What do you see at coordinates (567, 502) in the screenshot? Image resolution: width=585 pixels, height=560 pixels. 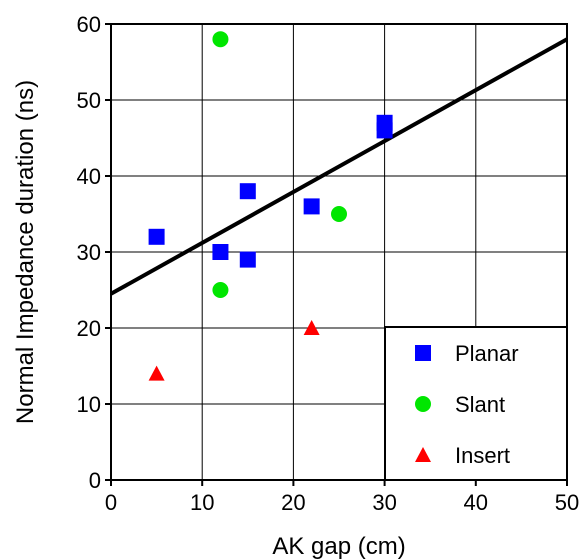 I see `x-tick-label: 50` at bounding box center [567, 502].